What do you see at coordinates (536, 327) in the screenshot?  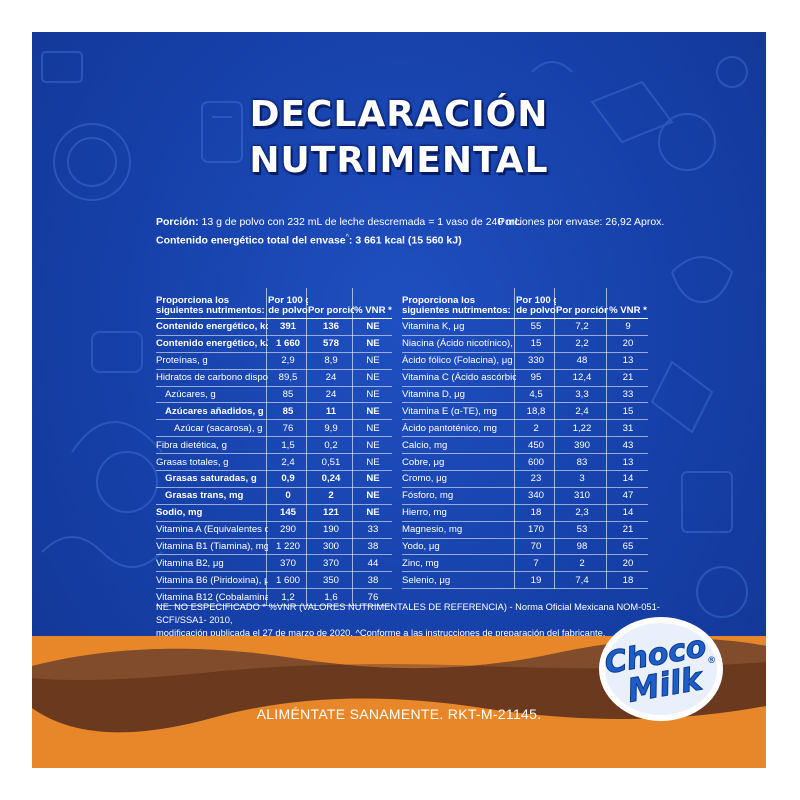 I see `per100-value: 55` at bounding box center [536, 327].